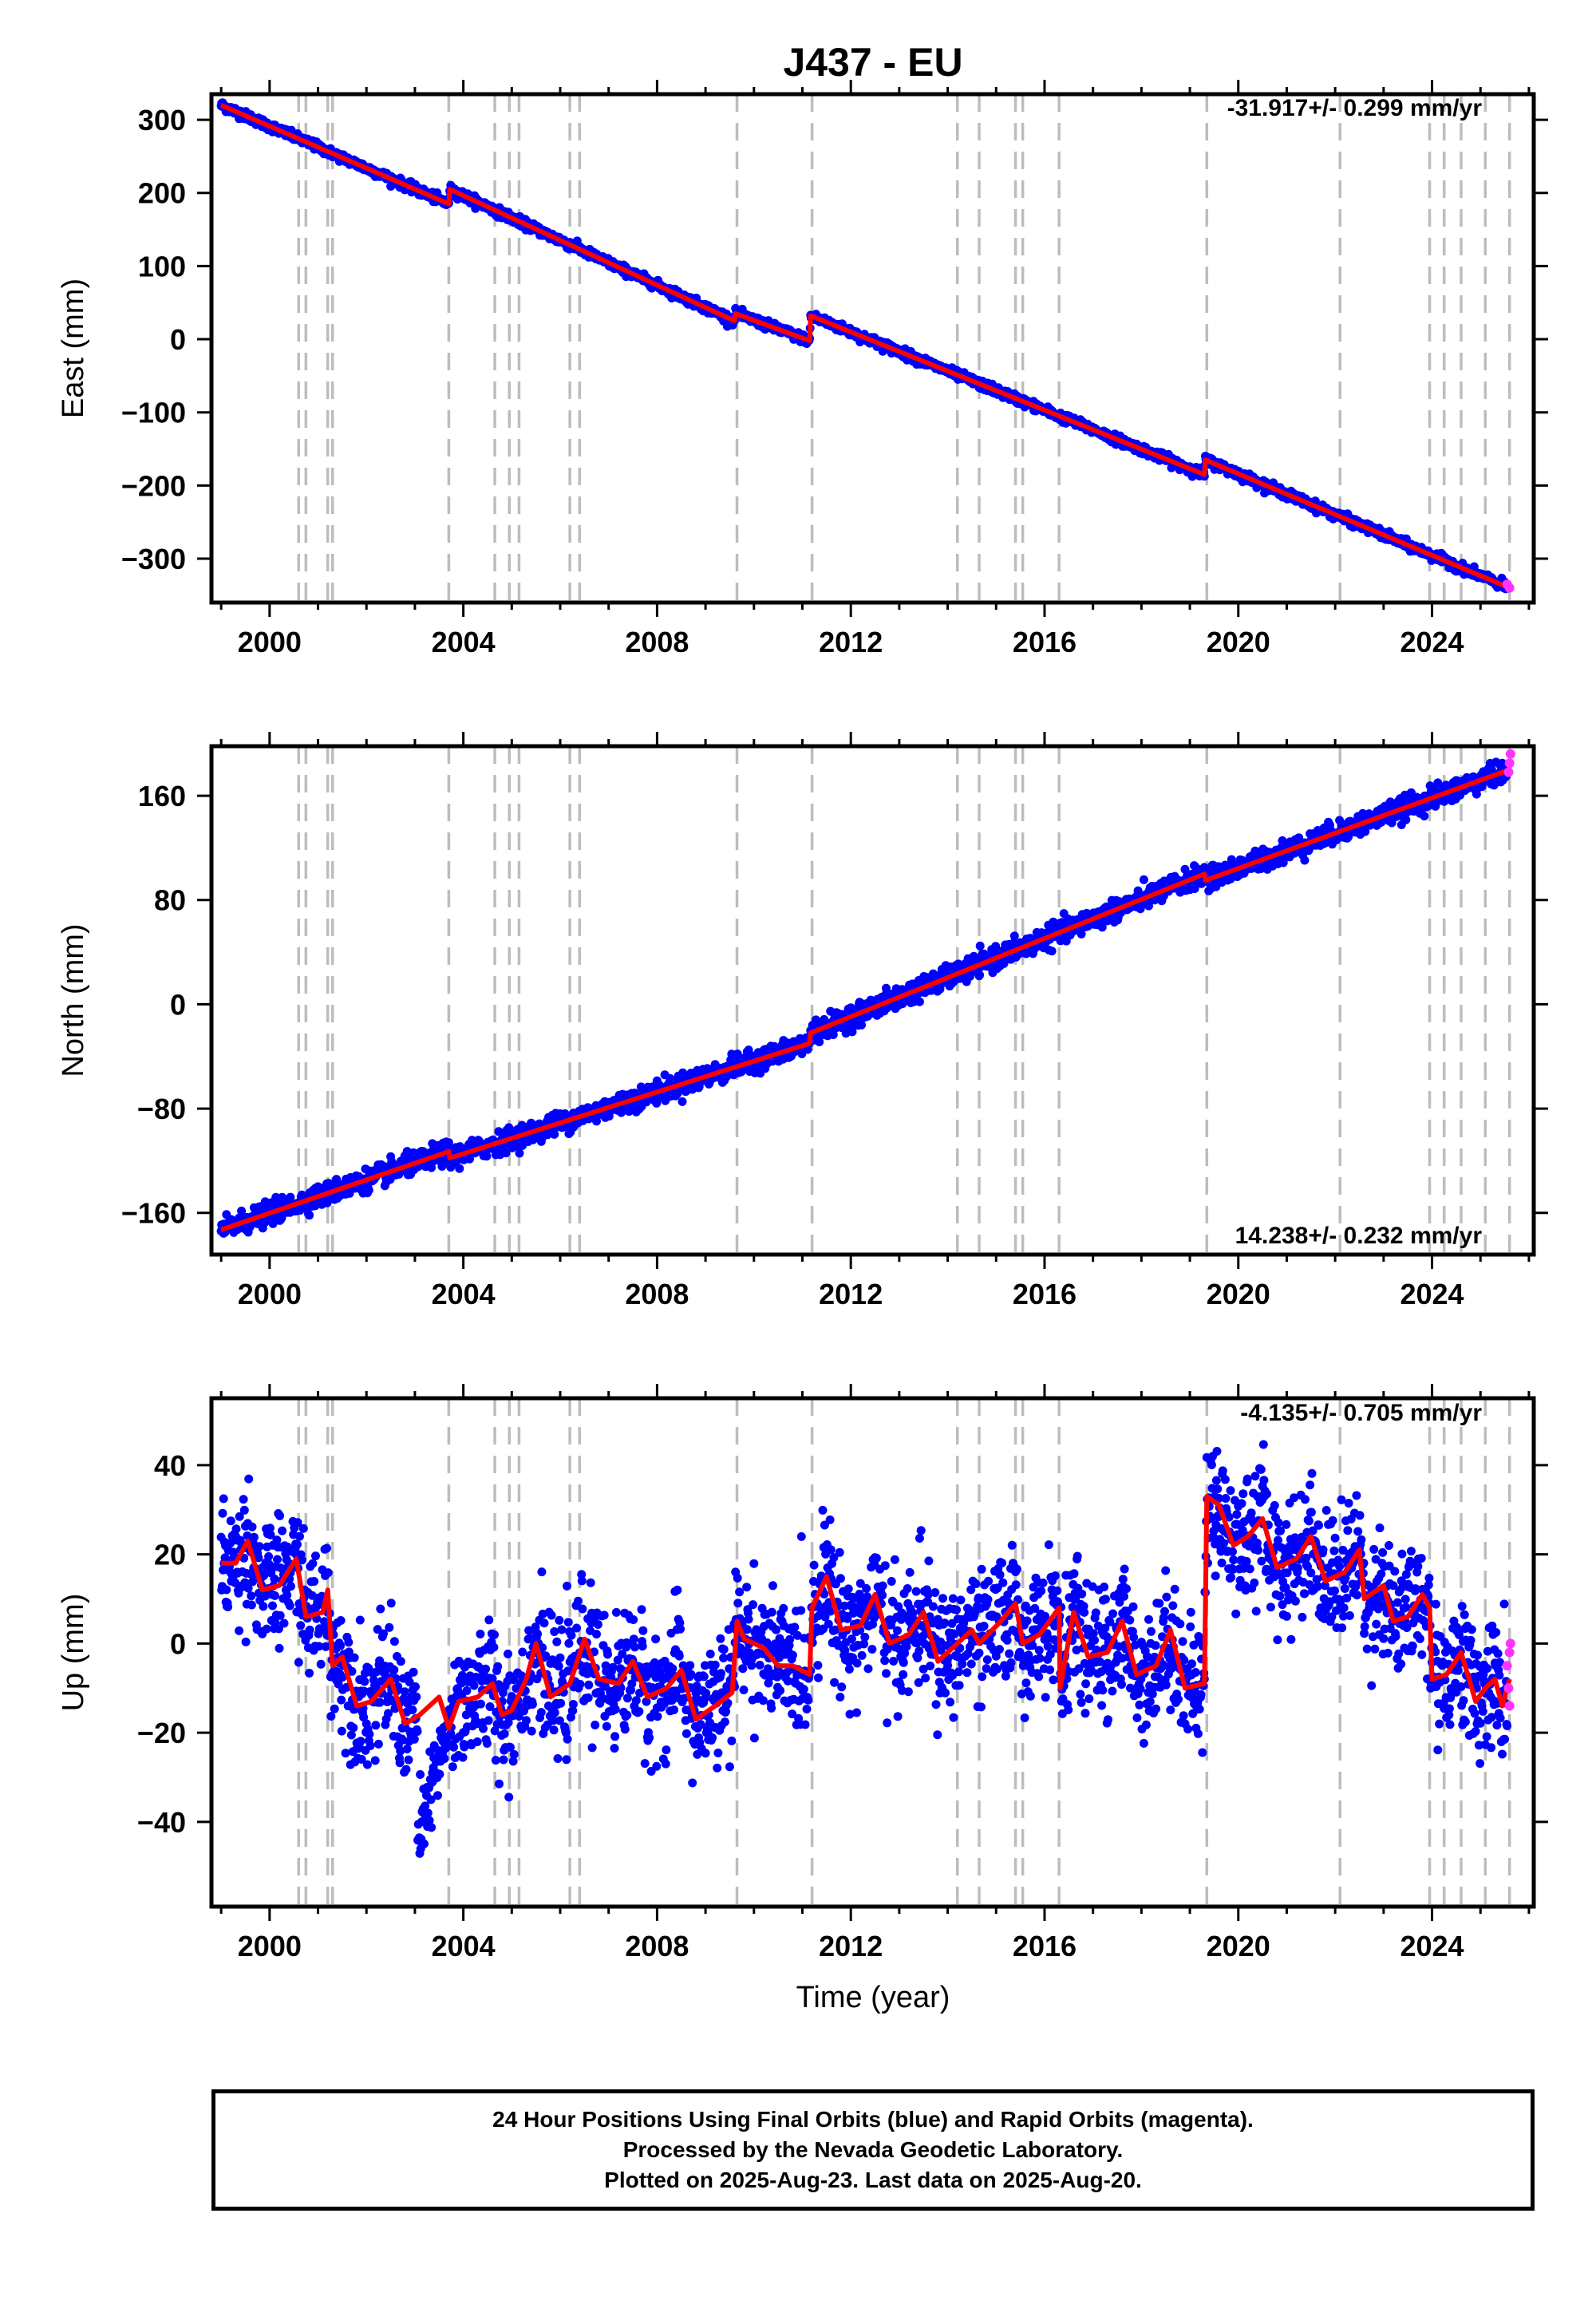  I want to click on rate-label: -31.917+/- 0.299 mm/yr, so click(1355, 108).